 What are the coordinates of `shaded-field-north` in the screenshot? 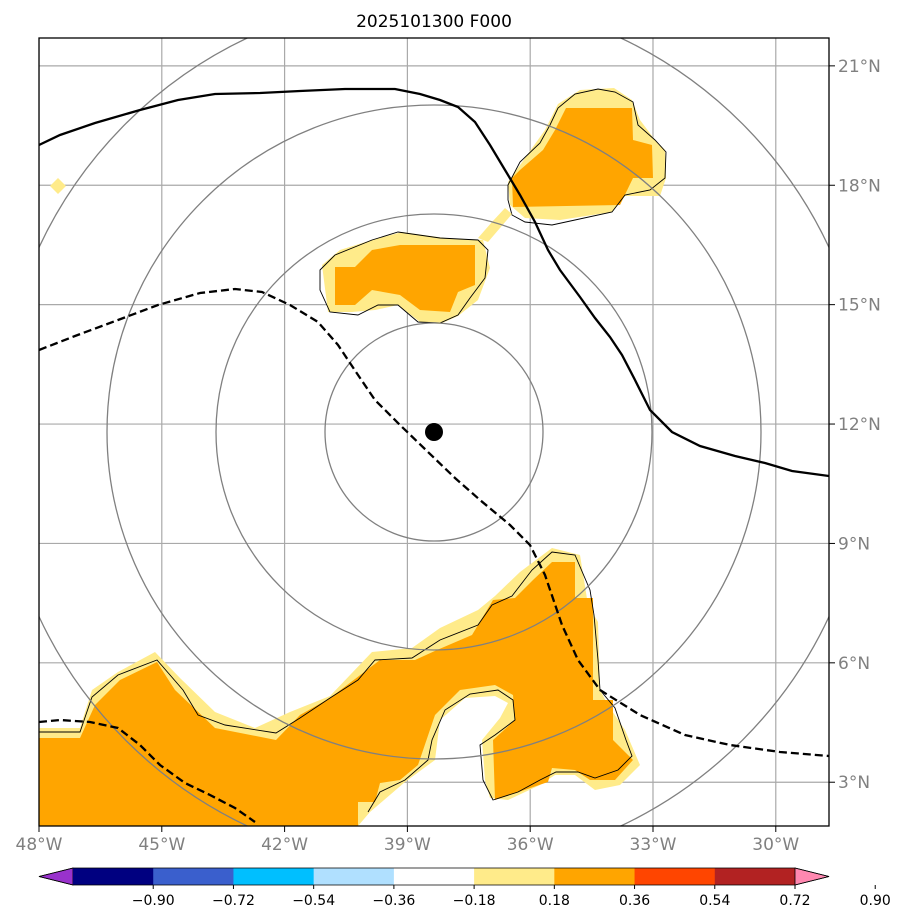 It's located at (572, 165).